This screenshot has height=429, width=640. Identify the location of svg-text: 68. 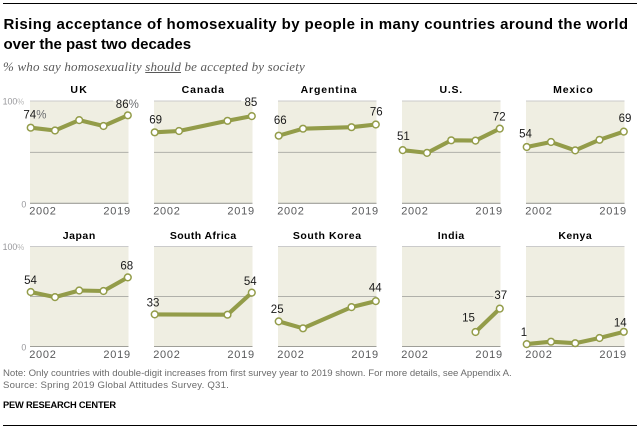
(126, 267).